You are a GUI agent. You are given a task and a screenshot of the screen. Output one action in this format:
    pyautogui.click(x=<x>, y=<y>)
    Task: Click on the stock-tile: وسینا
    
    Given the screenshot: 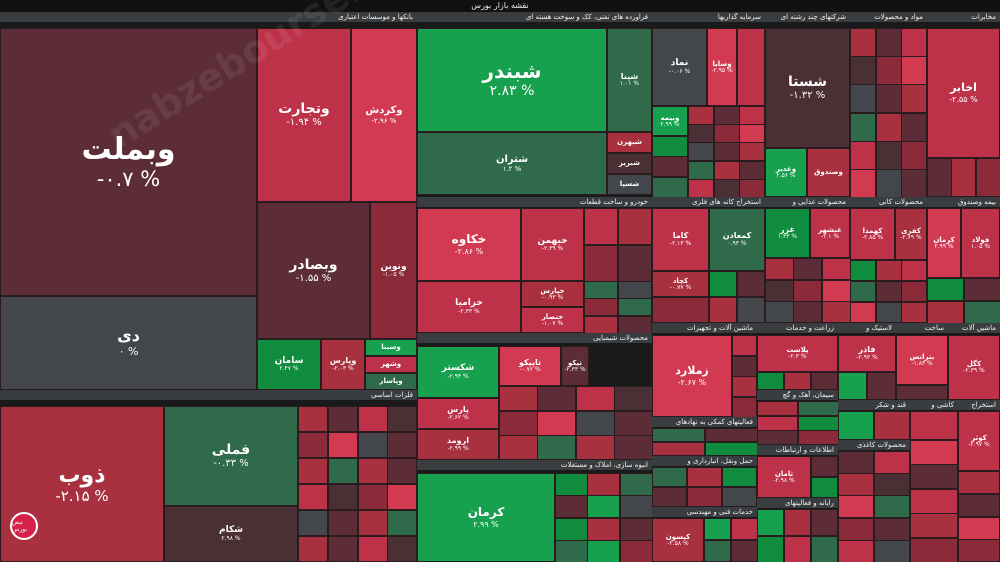 What is the action you would take?
    pyautogui.click(x=391, y=347)
    